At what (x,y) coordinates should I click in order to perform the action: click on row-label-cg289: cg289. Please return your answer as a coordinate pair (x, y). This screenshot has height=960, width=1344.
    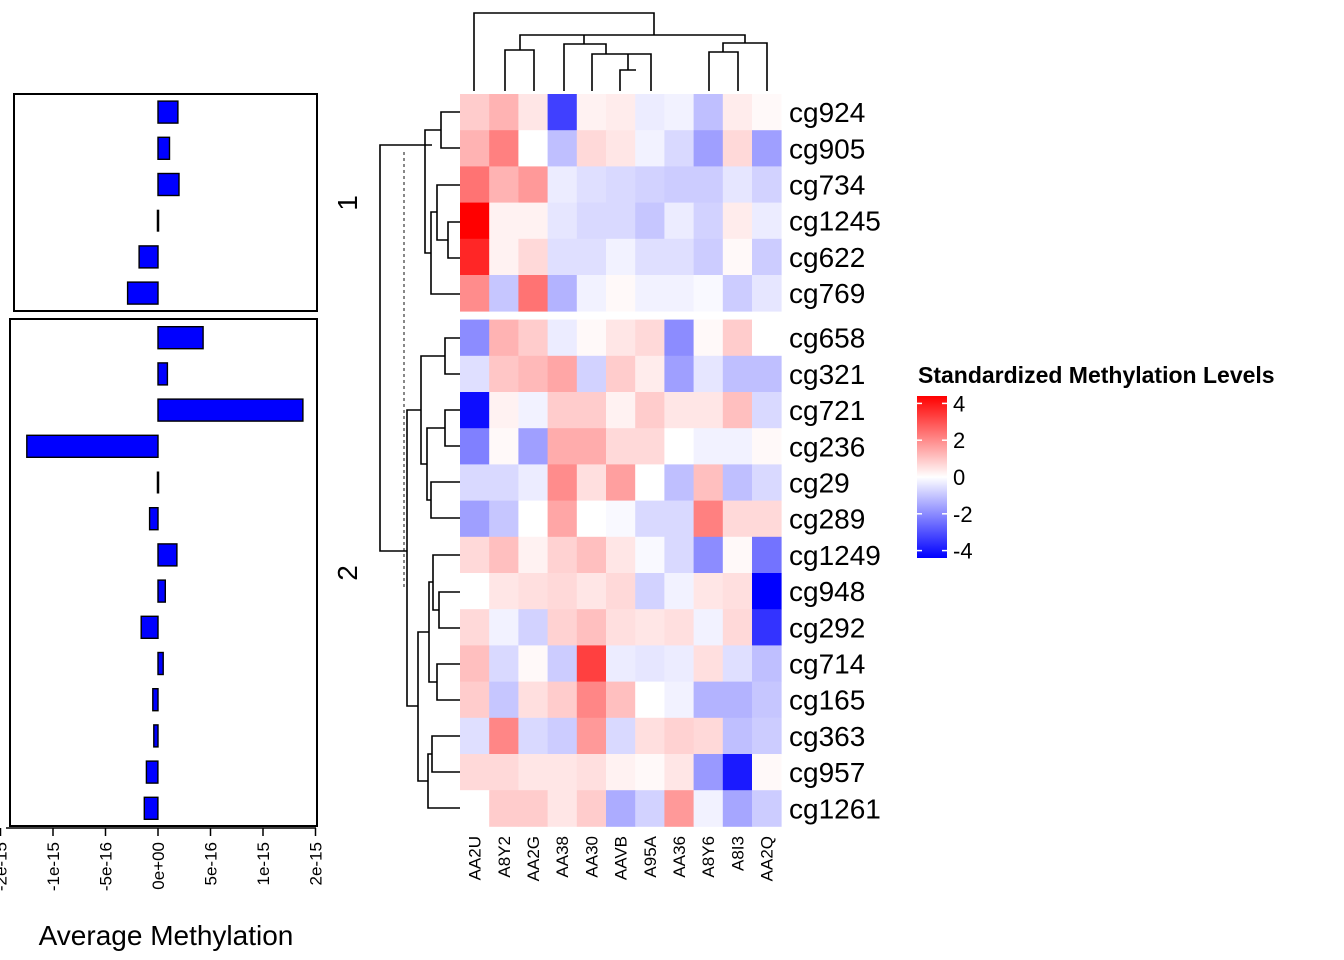
    Looking at the image, I should click on (827, 519).